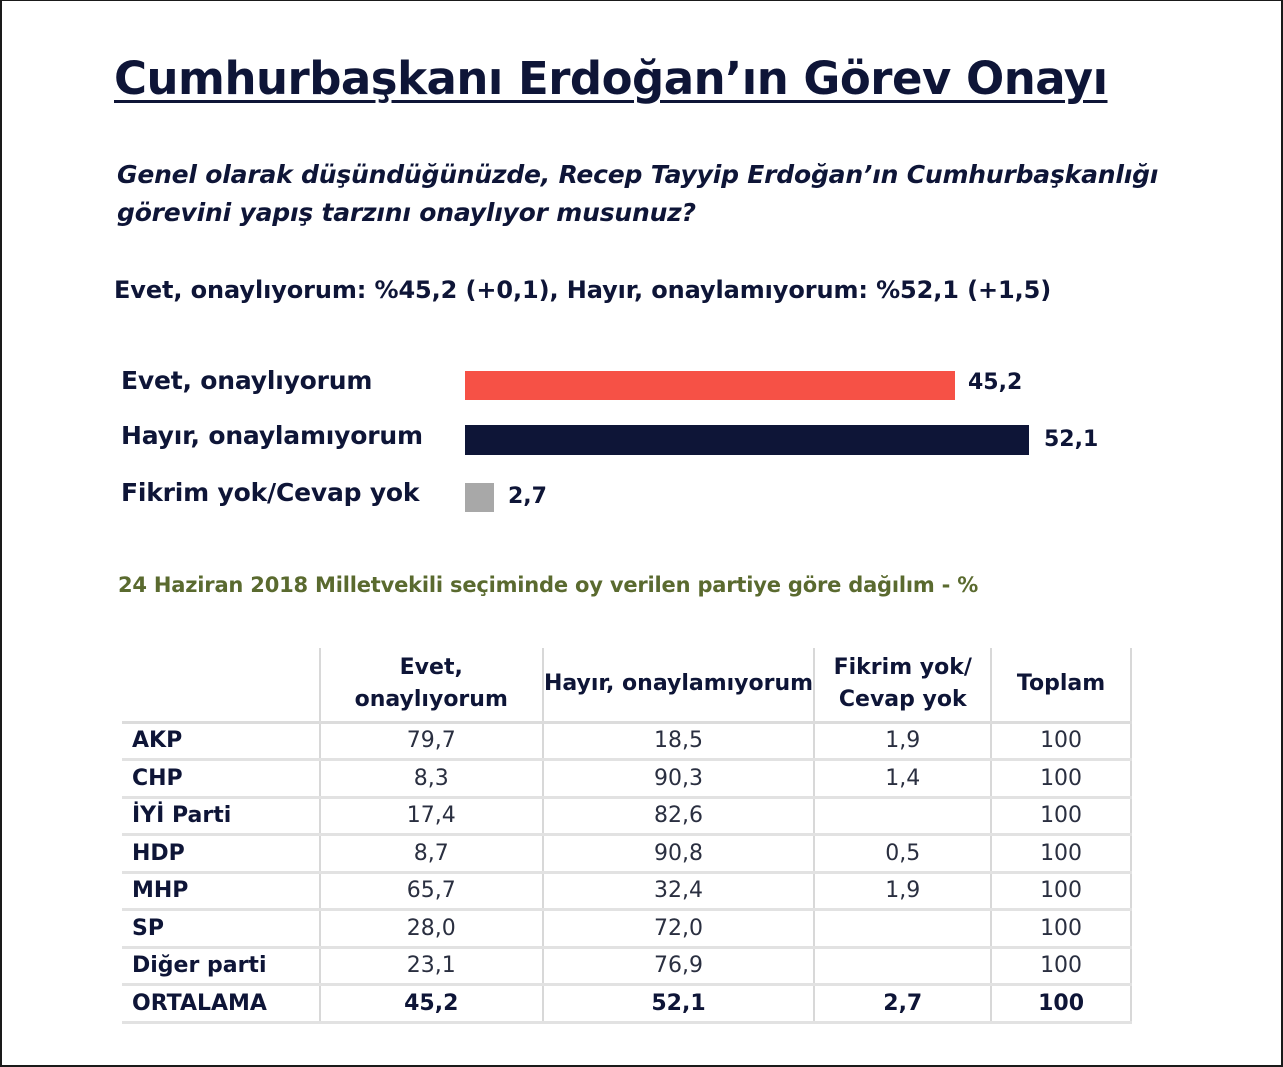  I want to click on cell-evet: 45,2, so click(431, 1004).